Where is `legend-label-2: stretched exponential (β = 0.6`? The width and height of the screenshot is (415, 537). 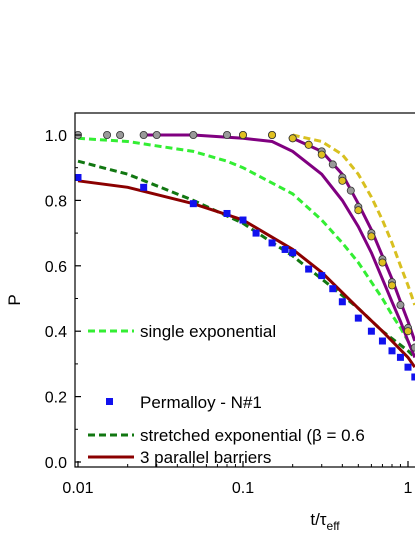
legend-label-2: stretched exponential (β = 0.6 is located at coordinates (252, 435).